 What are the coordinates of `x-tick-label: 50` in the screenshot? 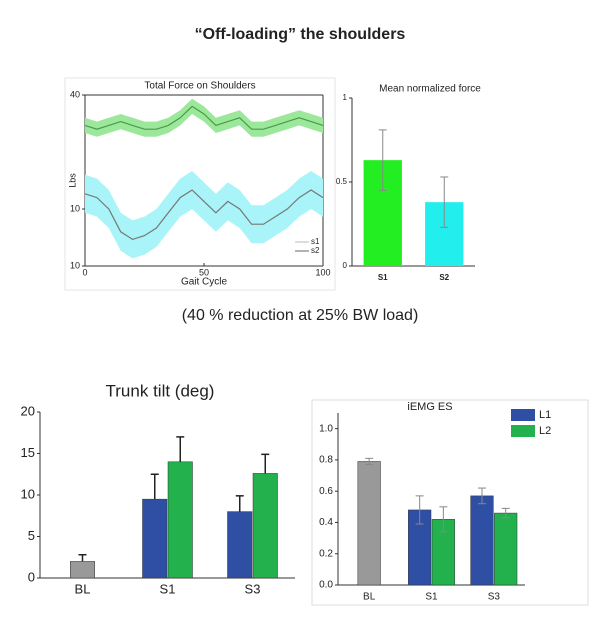 It's located at (204, 272).